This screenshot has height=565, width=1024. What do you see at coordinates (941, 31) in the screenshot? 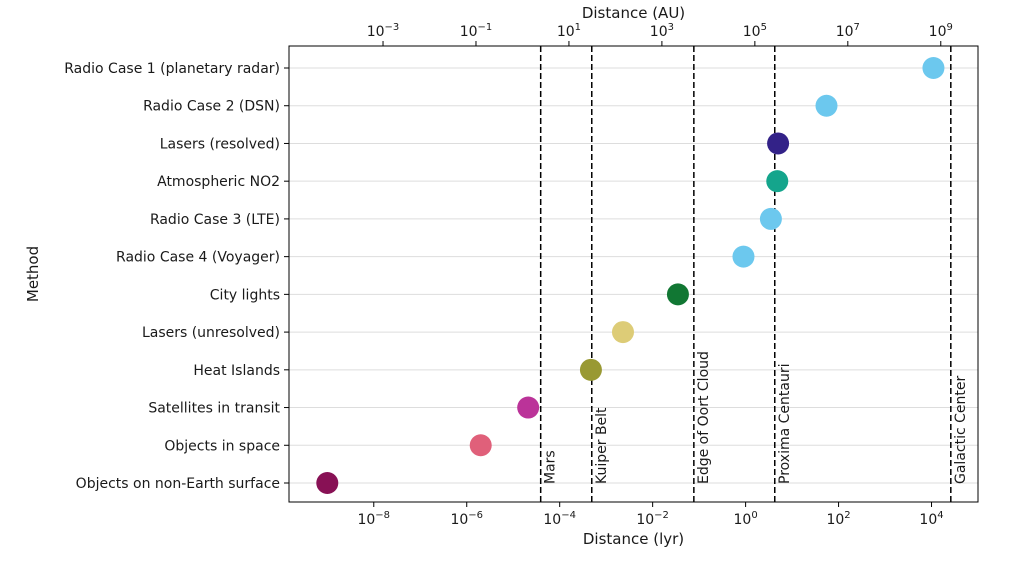
I see `top-tick-label: 10⁹` at bounding box center [941, 31].